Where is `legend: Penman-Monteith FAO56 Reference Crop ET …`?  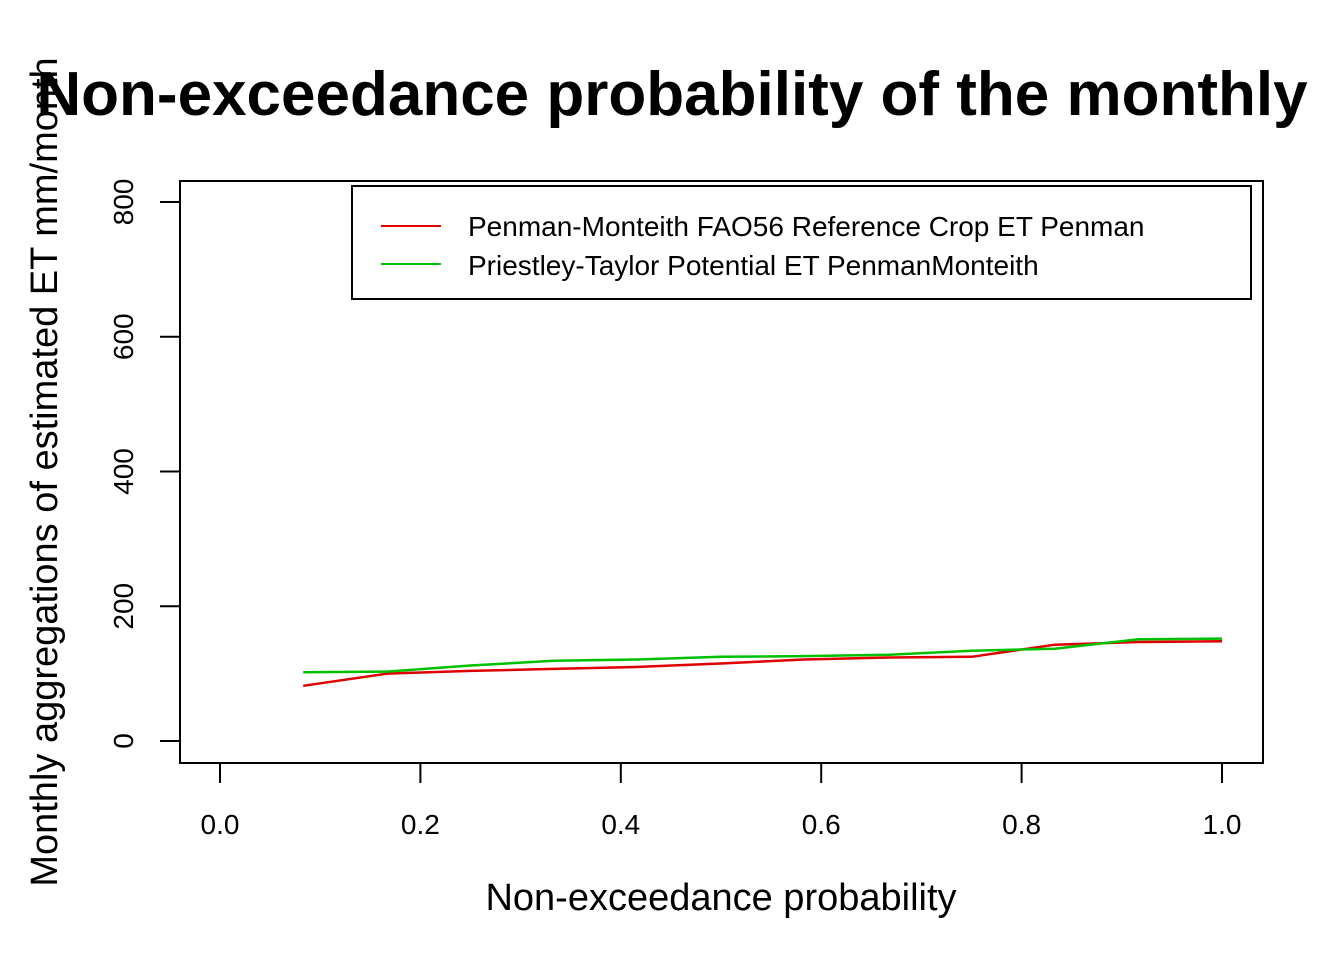
legend: Penman-Monteith FAO56 Reference Crop ET … is located at coordinates (801, 242).